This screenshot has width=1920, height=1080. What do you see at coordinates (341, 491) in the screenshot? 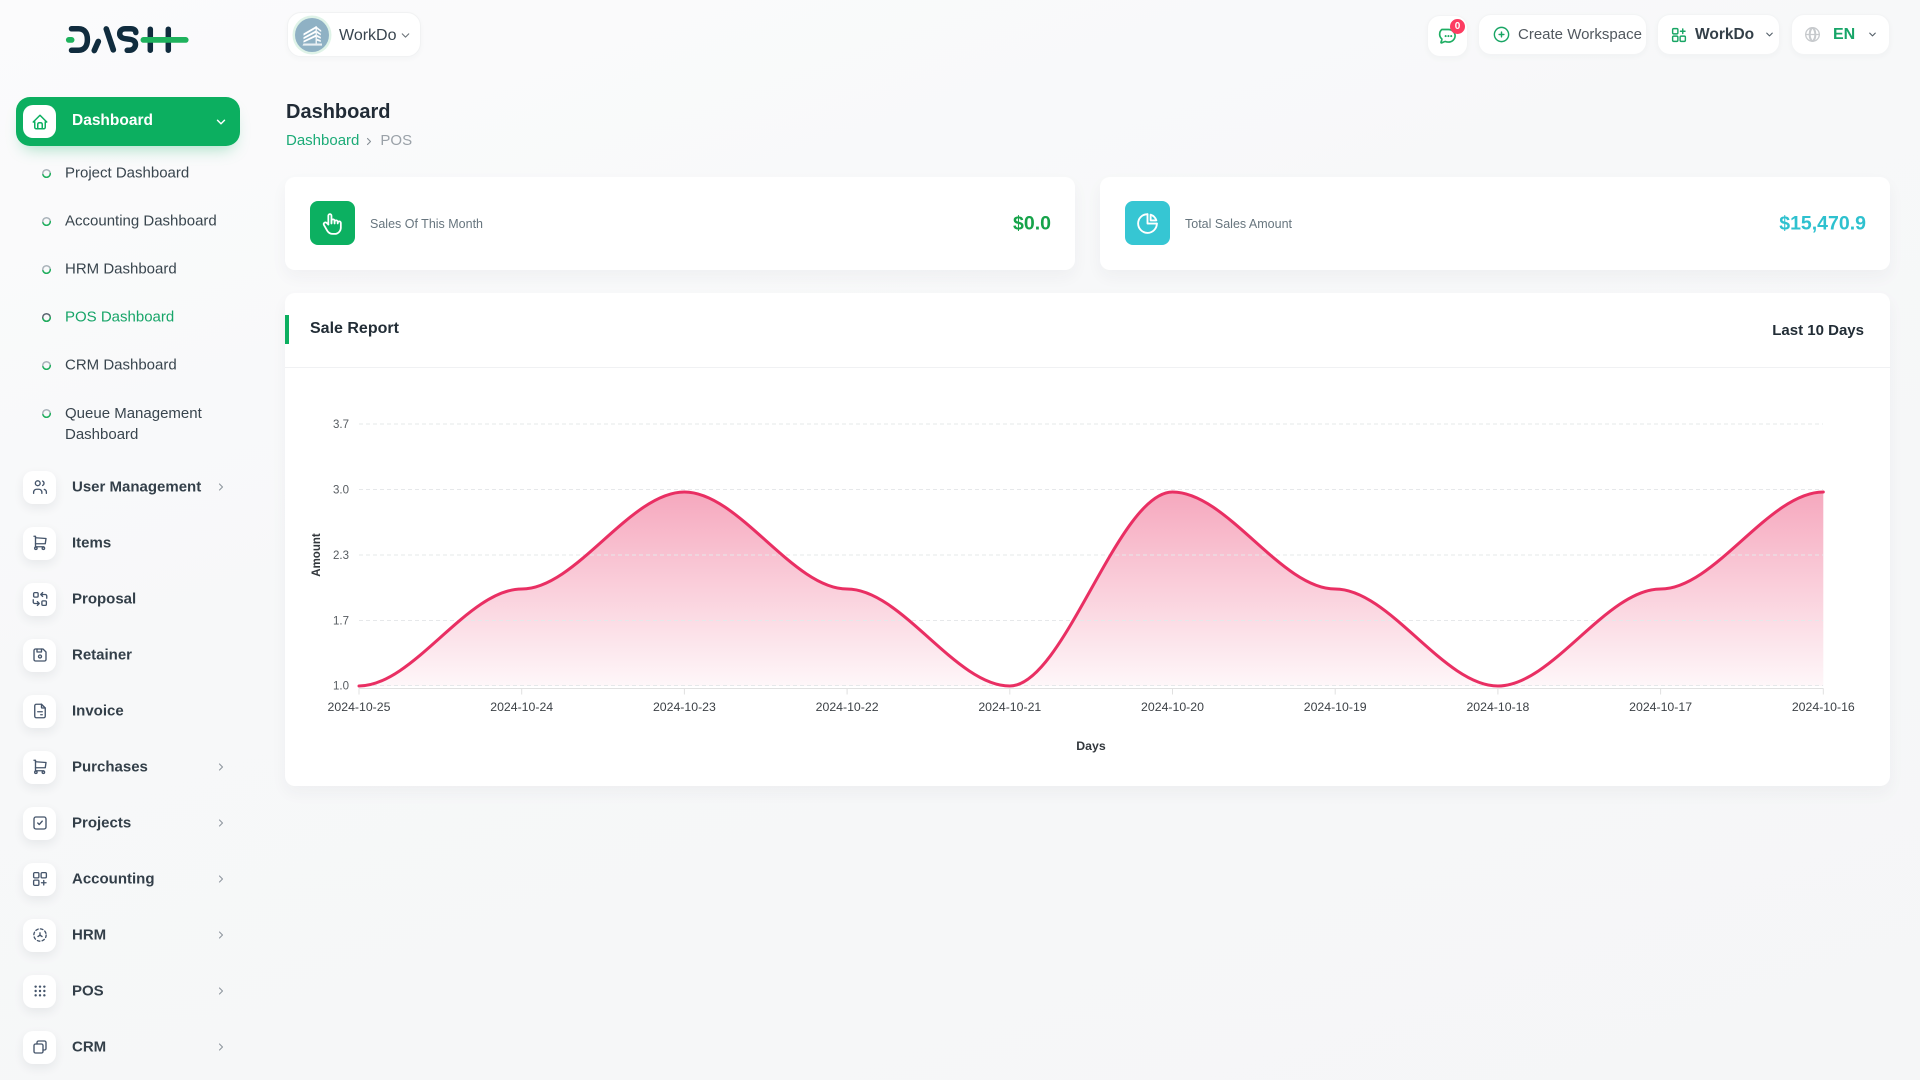
I see `svg-text: 3.0` at bounding box center [341, 491].